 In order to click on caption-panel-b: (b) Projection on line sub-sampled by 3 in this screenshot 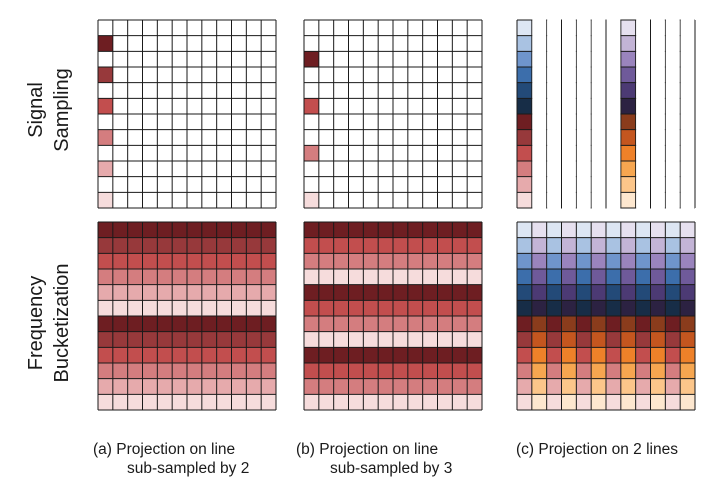, I will do `click(374, 459)`.